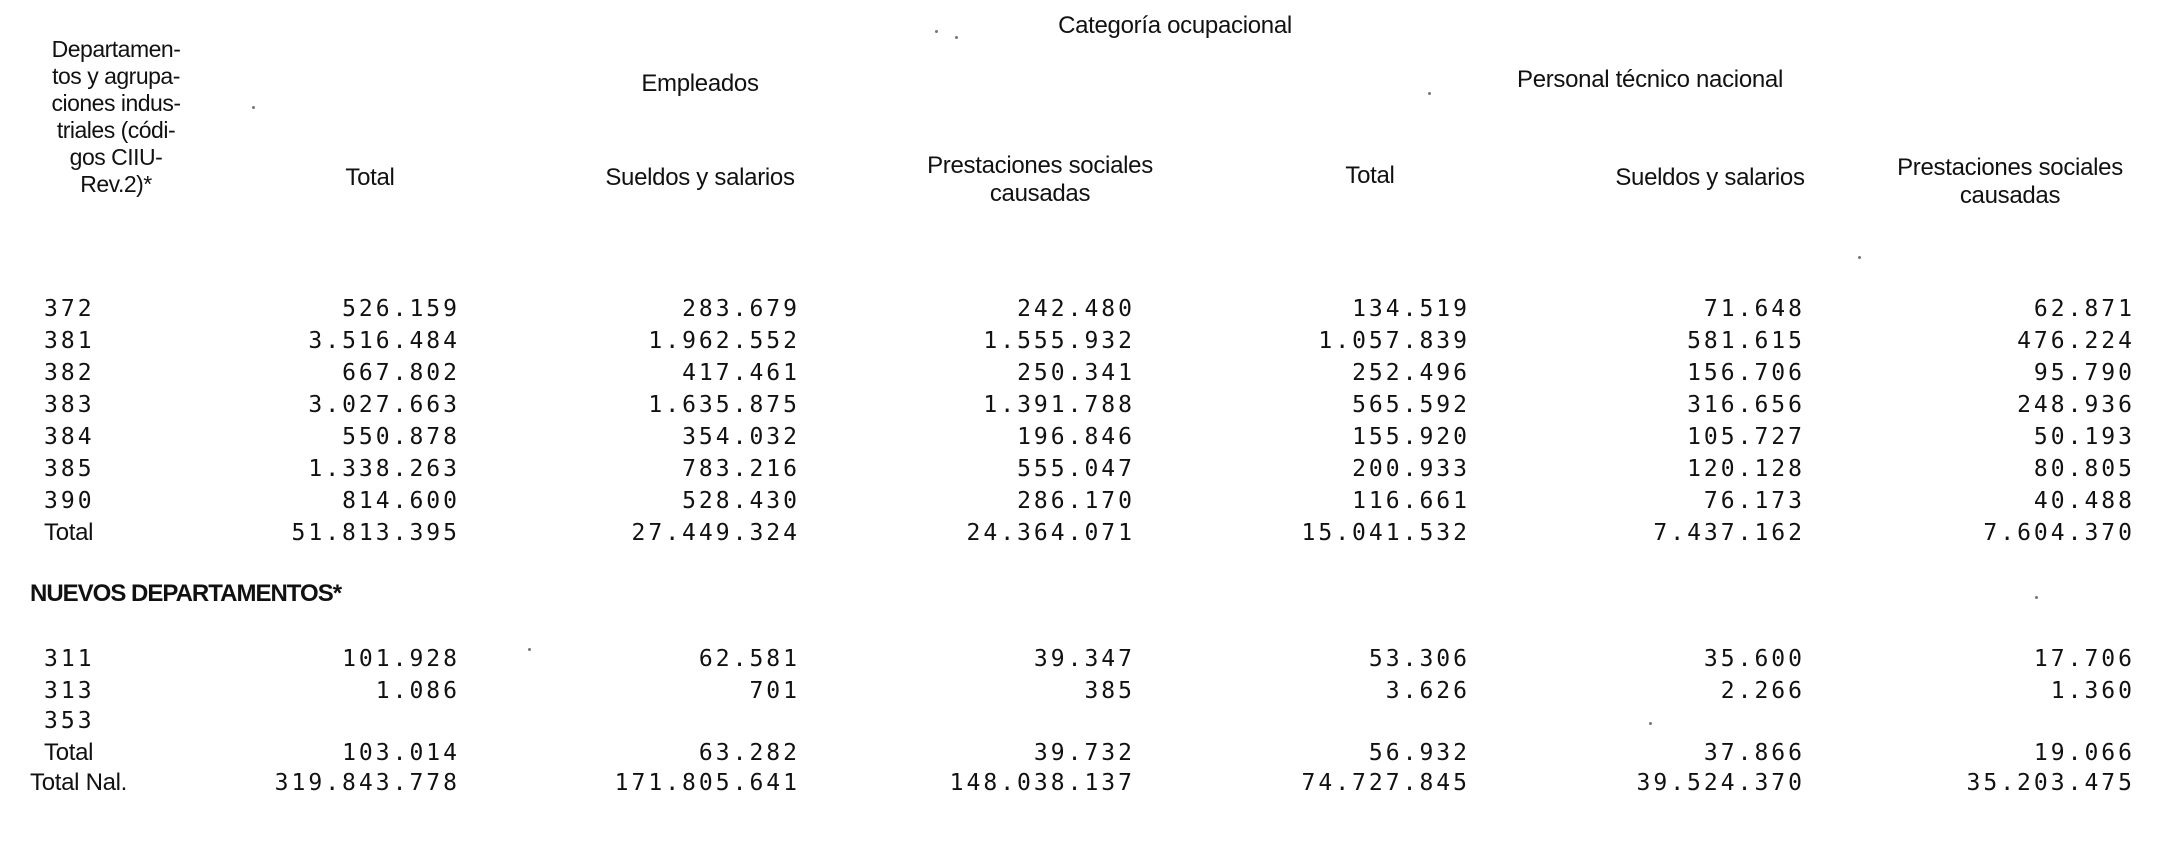 This screenshot has width=2165, height=852. I want to click on row-code: 372, so click(69, 309).